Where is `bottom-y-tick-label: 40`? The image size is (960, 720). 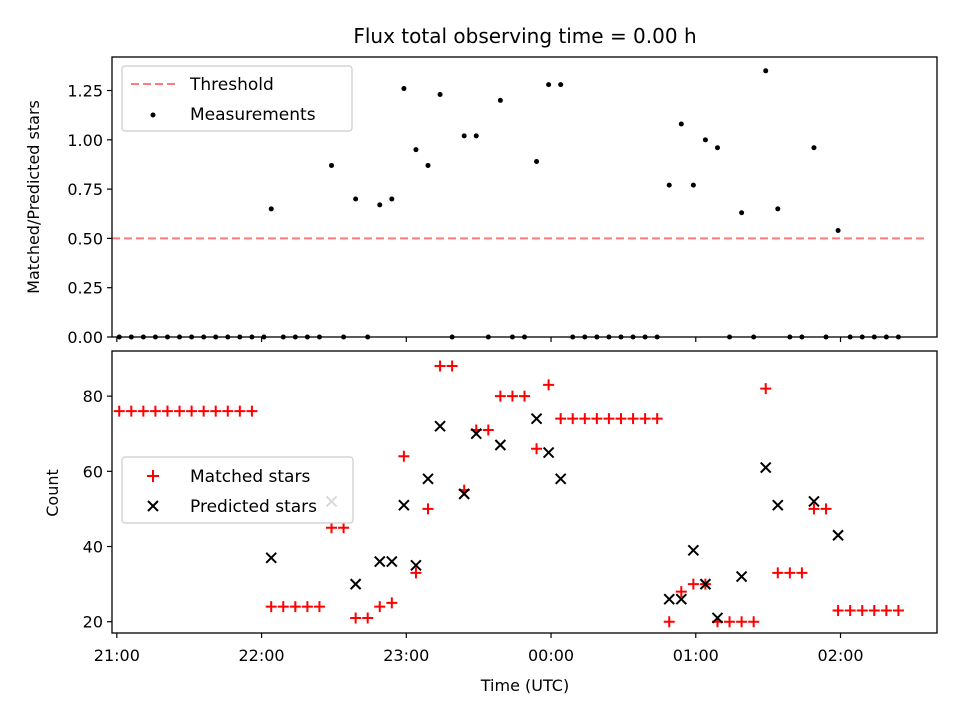 bottom-y-tick-label: 40 is located at coordinates (93, 547).